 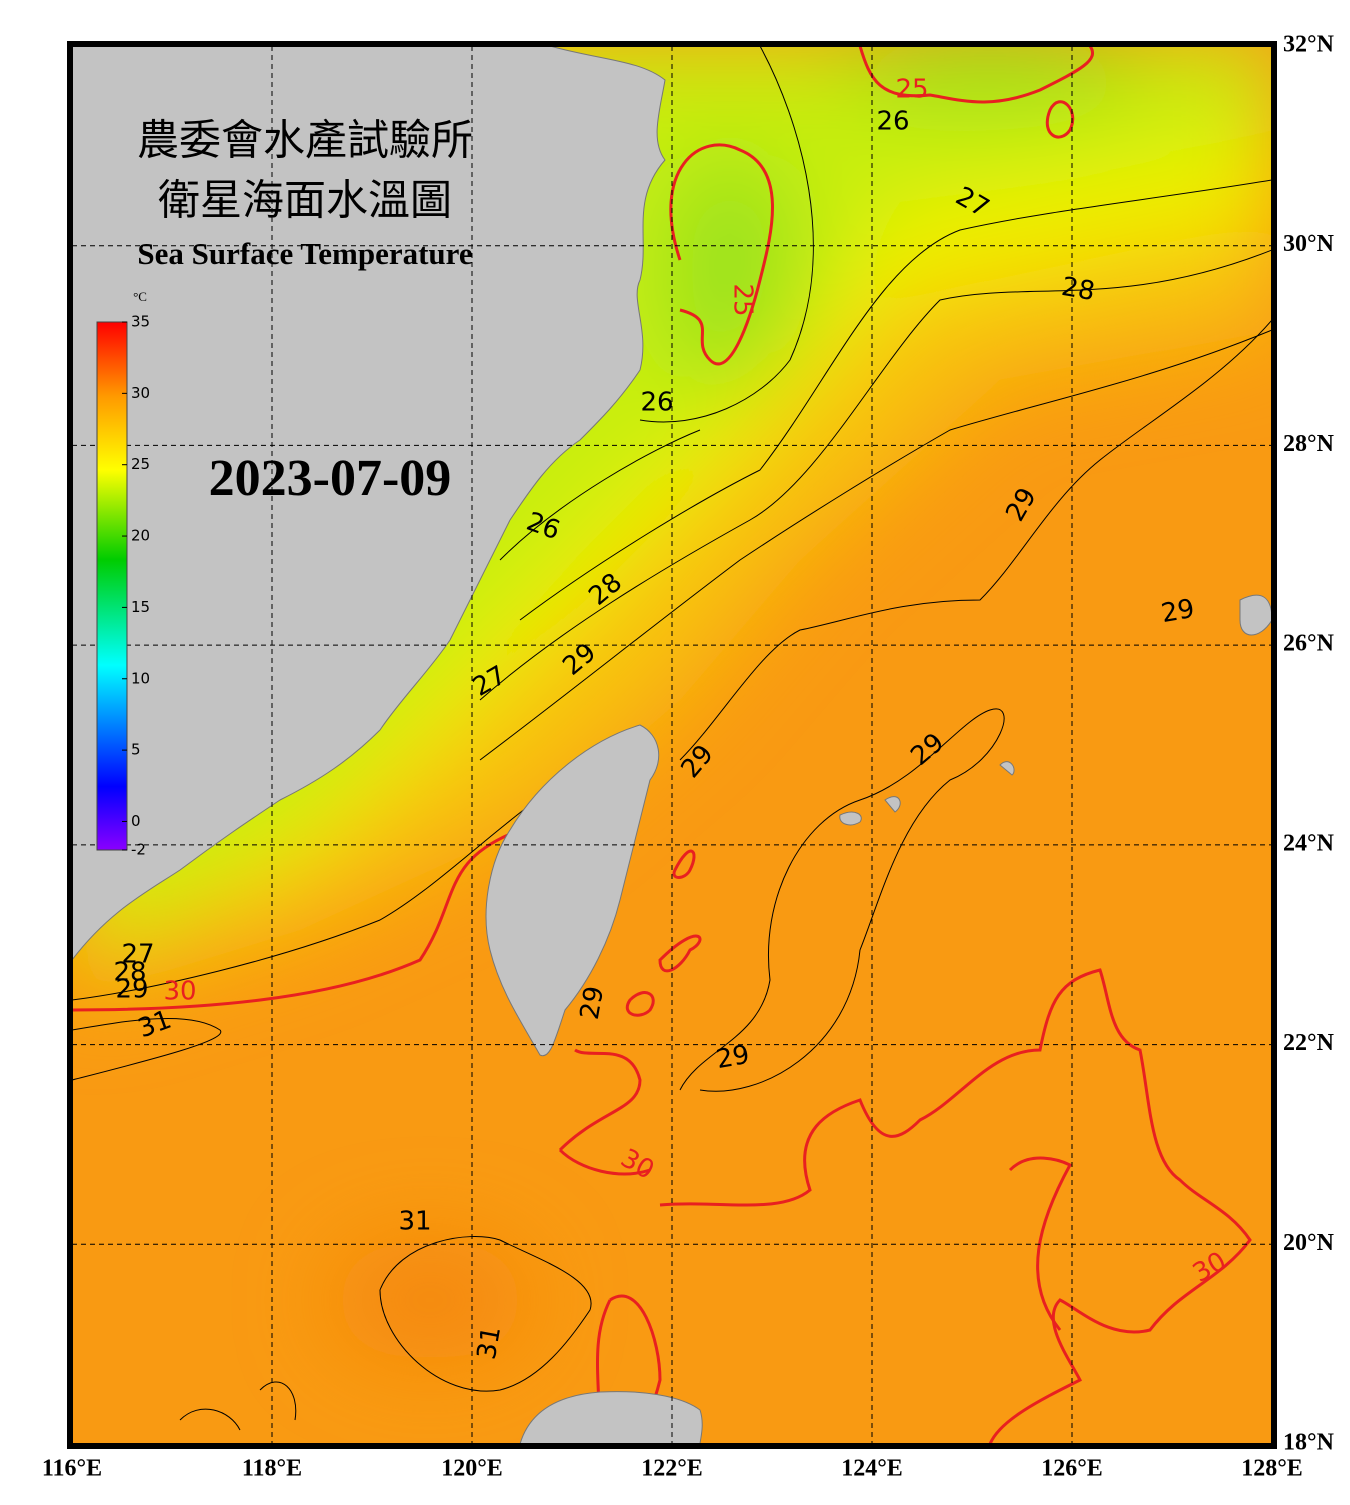 I want to click on lat-tick-label: 24°N, so click(x=1309, y=843).